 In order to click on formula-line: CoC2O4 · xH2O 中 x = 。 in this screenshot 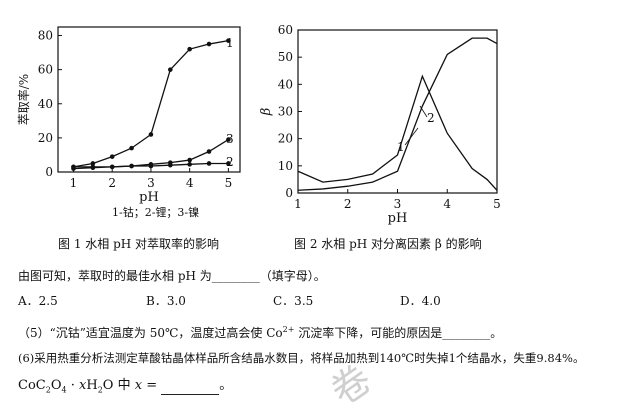, I will do `click(125, 388)`.